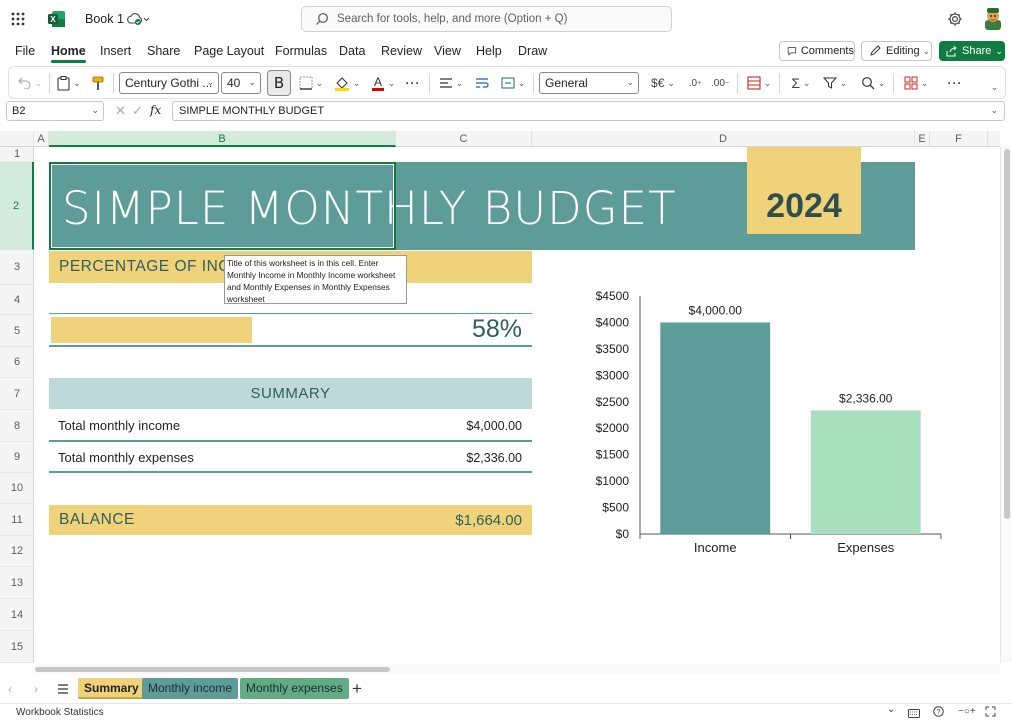 This screenshot has width=1012, height=721. Describe the element at coordinates (955, 20) in the screenshot. I see `settings-gear-icon` at that location.